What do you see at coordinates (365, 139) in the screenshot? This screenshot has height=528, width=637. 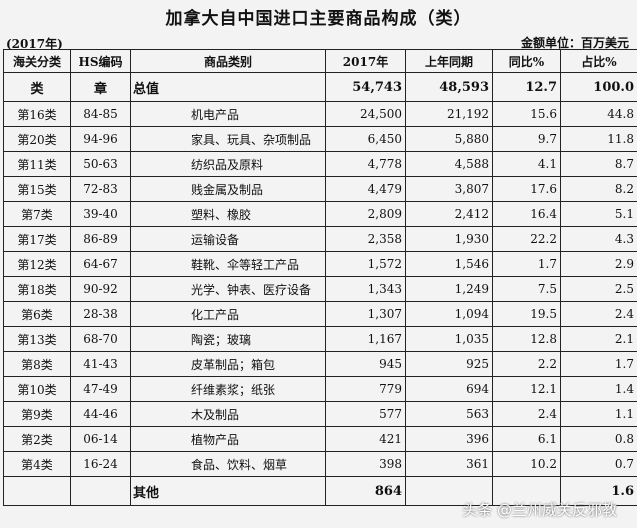 I see `cell-2017: 6,450` at bounding box center [365, 139].